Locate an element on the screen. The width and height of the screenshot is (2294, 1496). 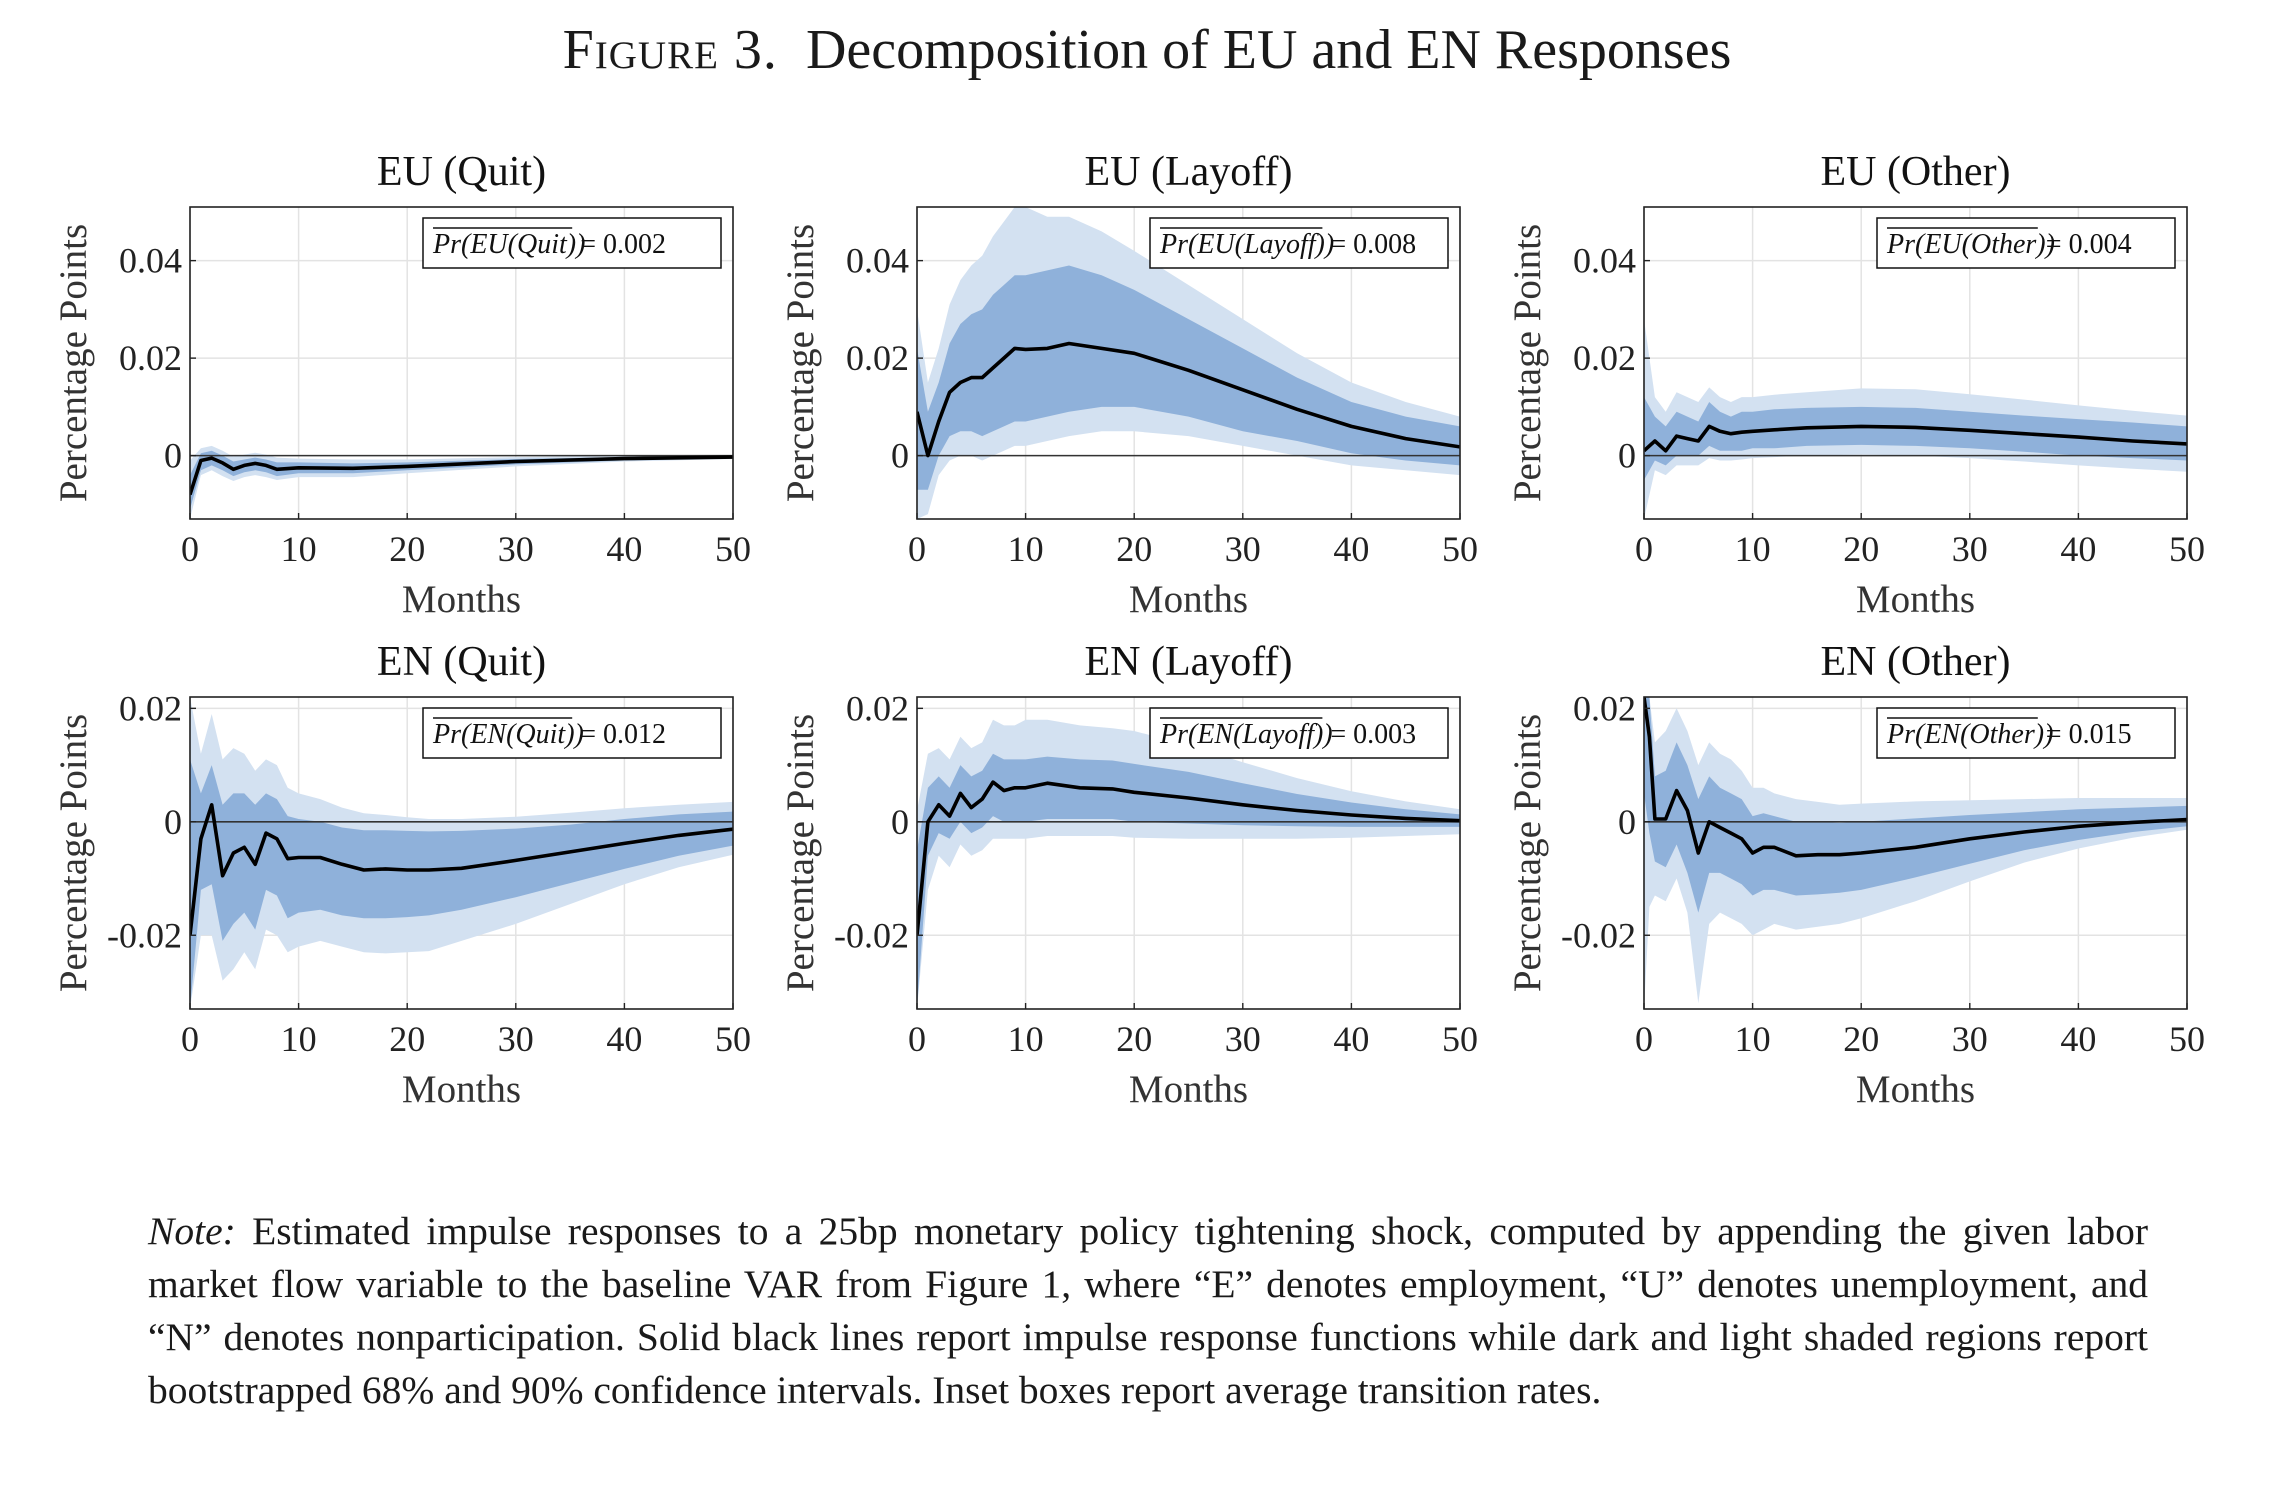
inset-expression: Pr(EN(Quit)) is located at coordinates (508, 734).